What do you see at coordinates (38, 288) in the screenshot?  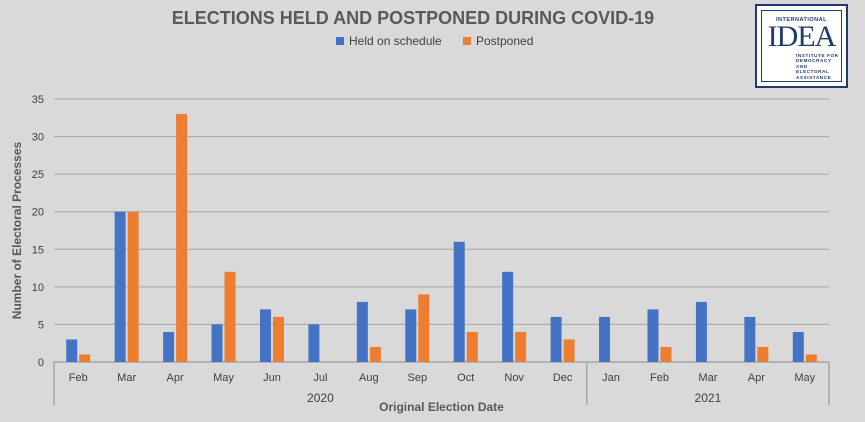 I see `y-tick-label: 10` at bounding box center [38, 288].